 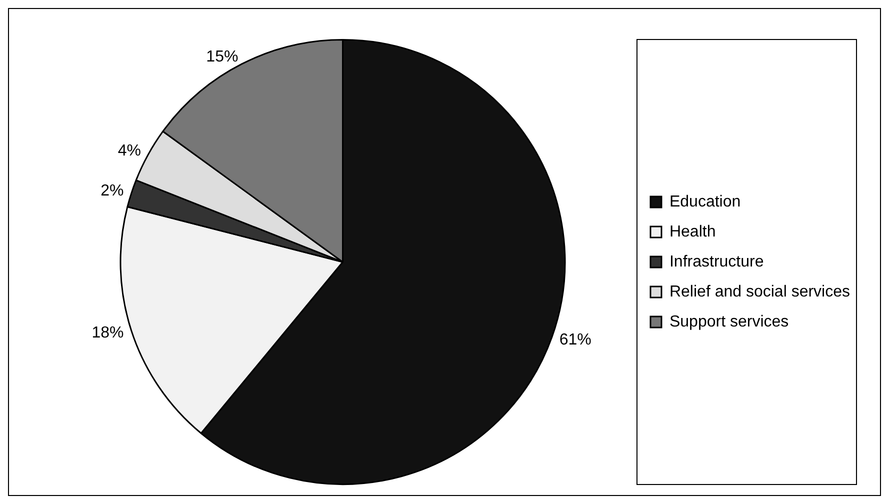 I want to click on legend-label: Health, so click(x=692, y=231).